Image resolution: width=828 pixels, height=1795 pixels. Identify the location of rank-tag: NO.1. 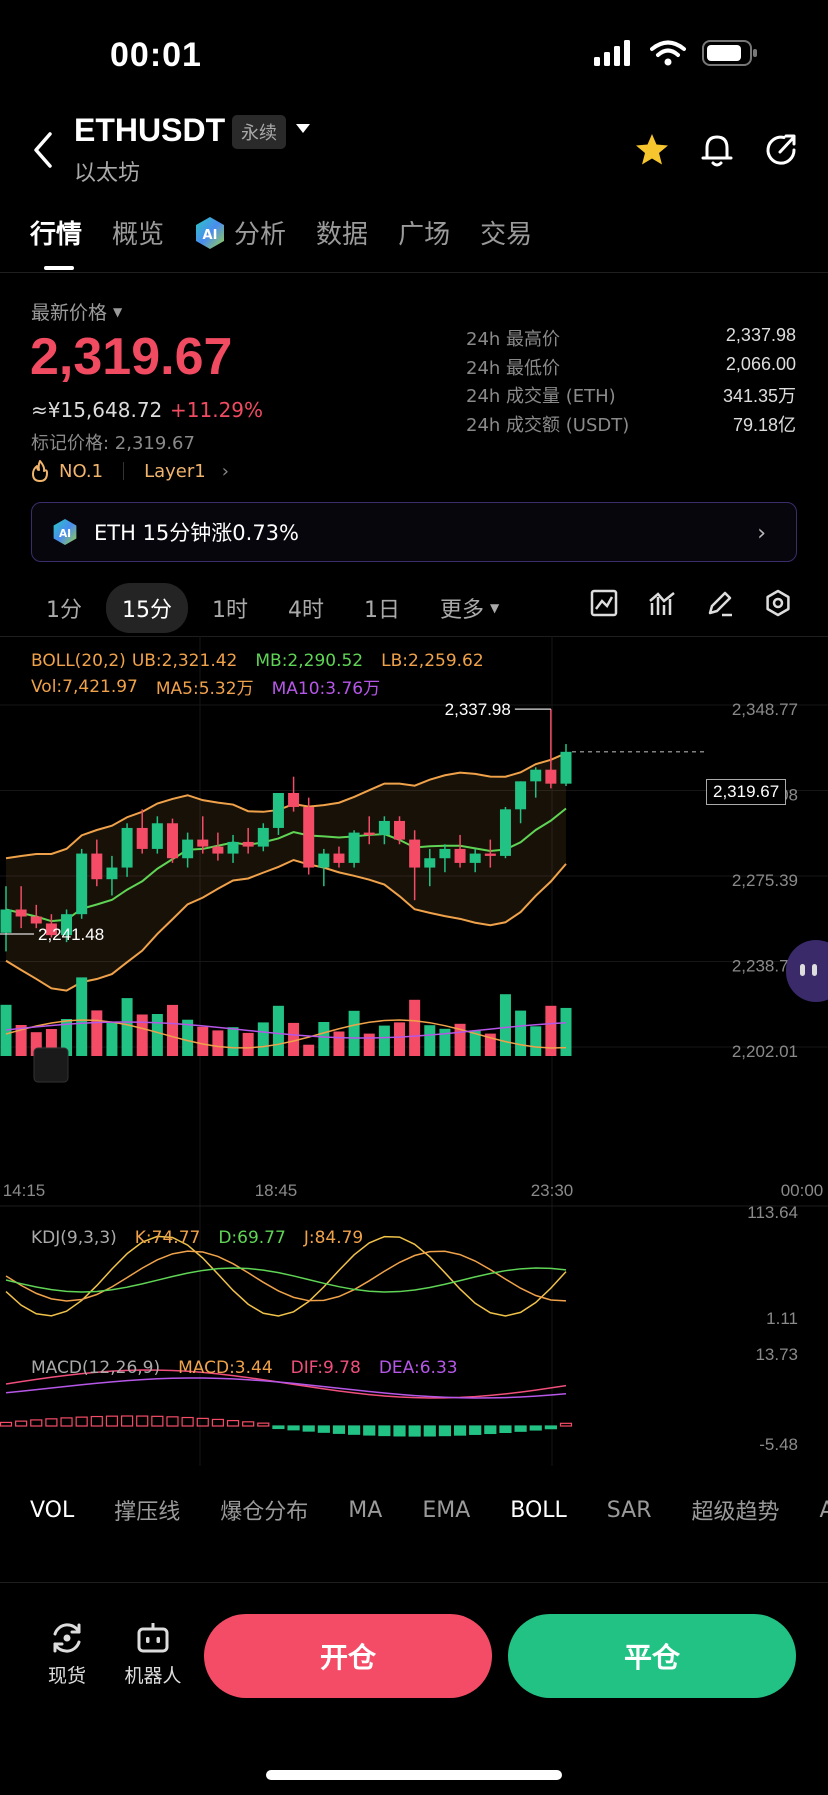
(81, 471).